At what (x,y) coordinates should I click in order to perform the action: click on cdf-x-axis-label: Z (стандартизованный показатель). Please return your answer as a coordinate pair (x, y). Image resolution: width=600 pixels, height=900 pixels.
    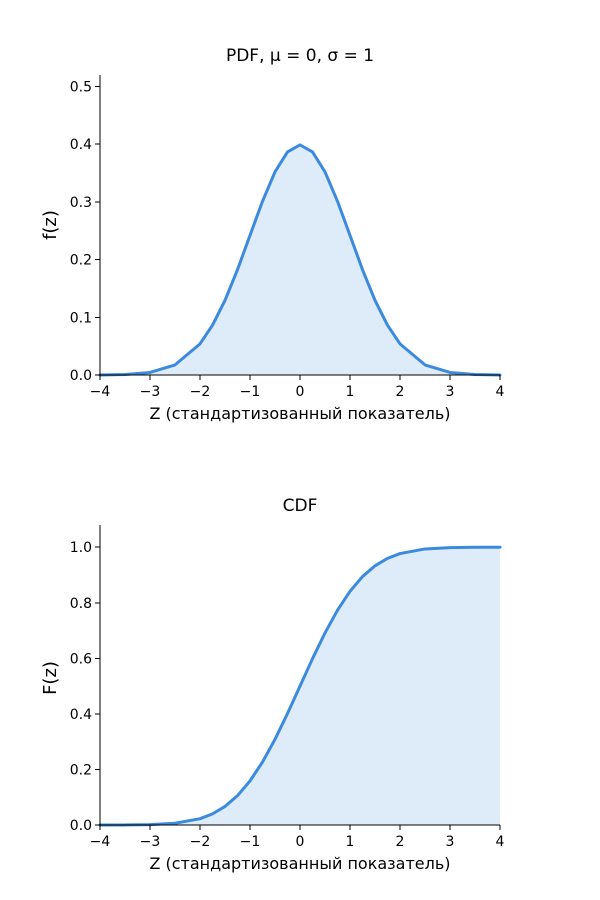
    Looking at the image, I should click on (299, 863).